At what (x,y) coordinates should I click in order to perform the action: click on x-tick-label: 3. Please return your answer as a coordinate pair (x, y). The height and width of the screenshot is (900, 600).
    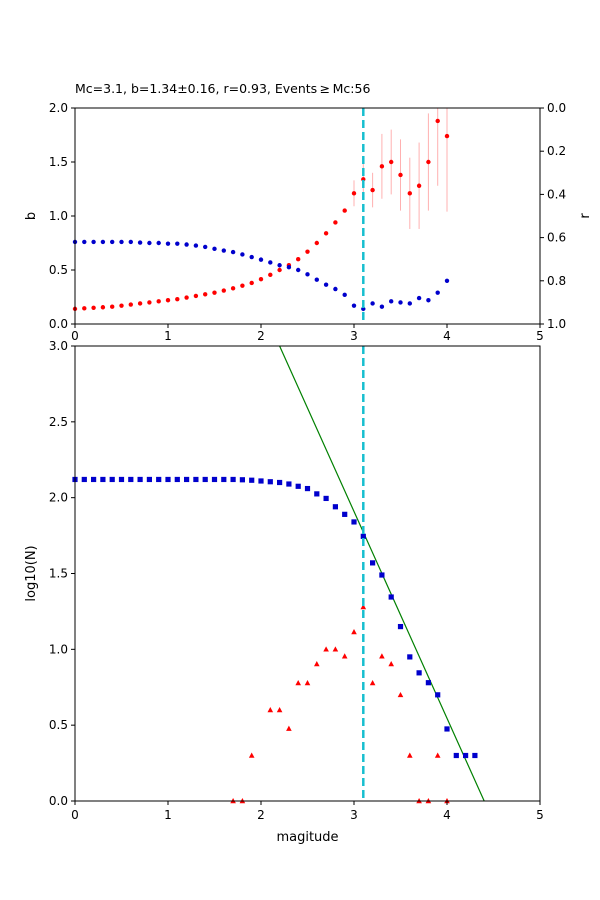
    Looking at the image, I should click on (354, 815).